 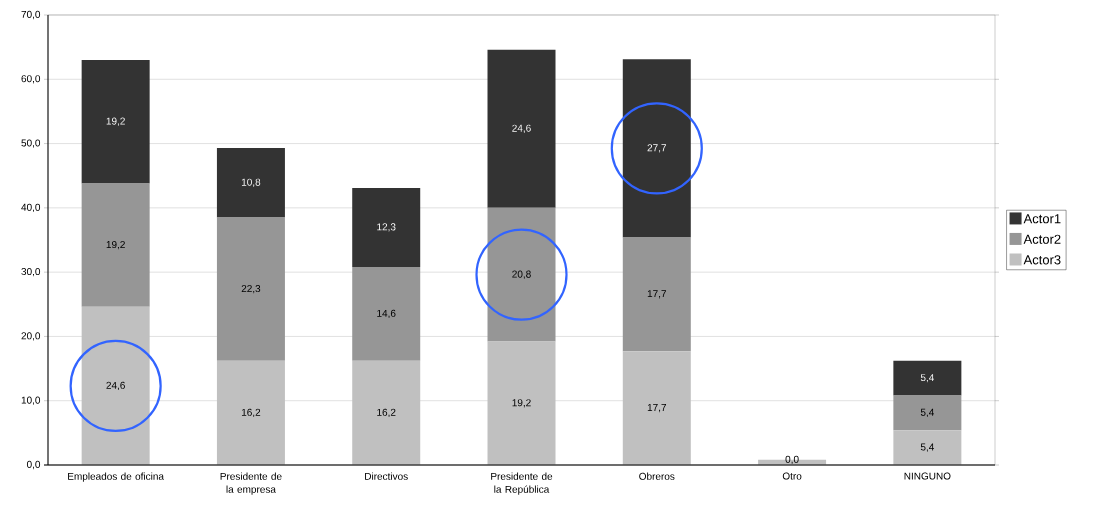 I want to click on y-tick-label: 50,0, so click(x=31, y=143).